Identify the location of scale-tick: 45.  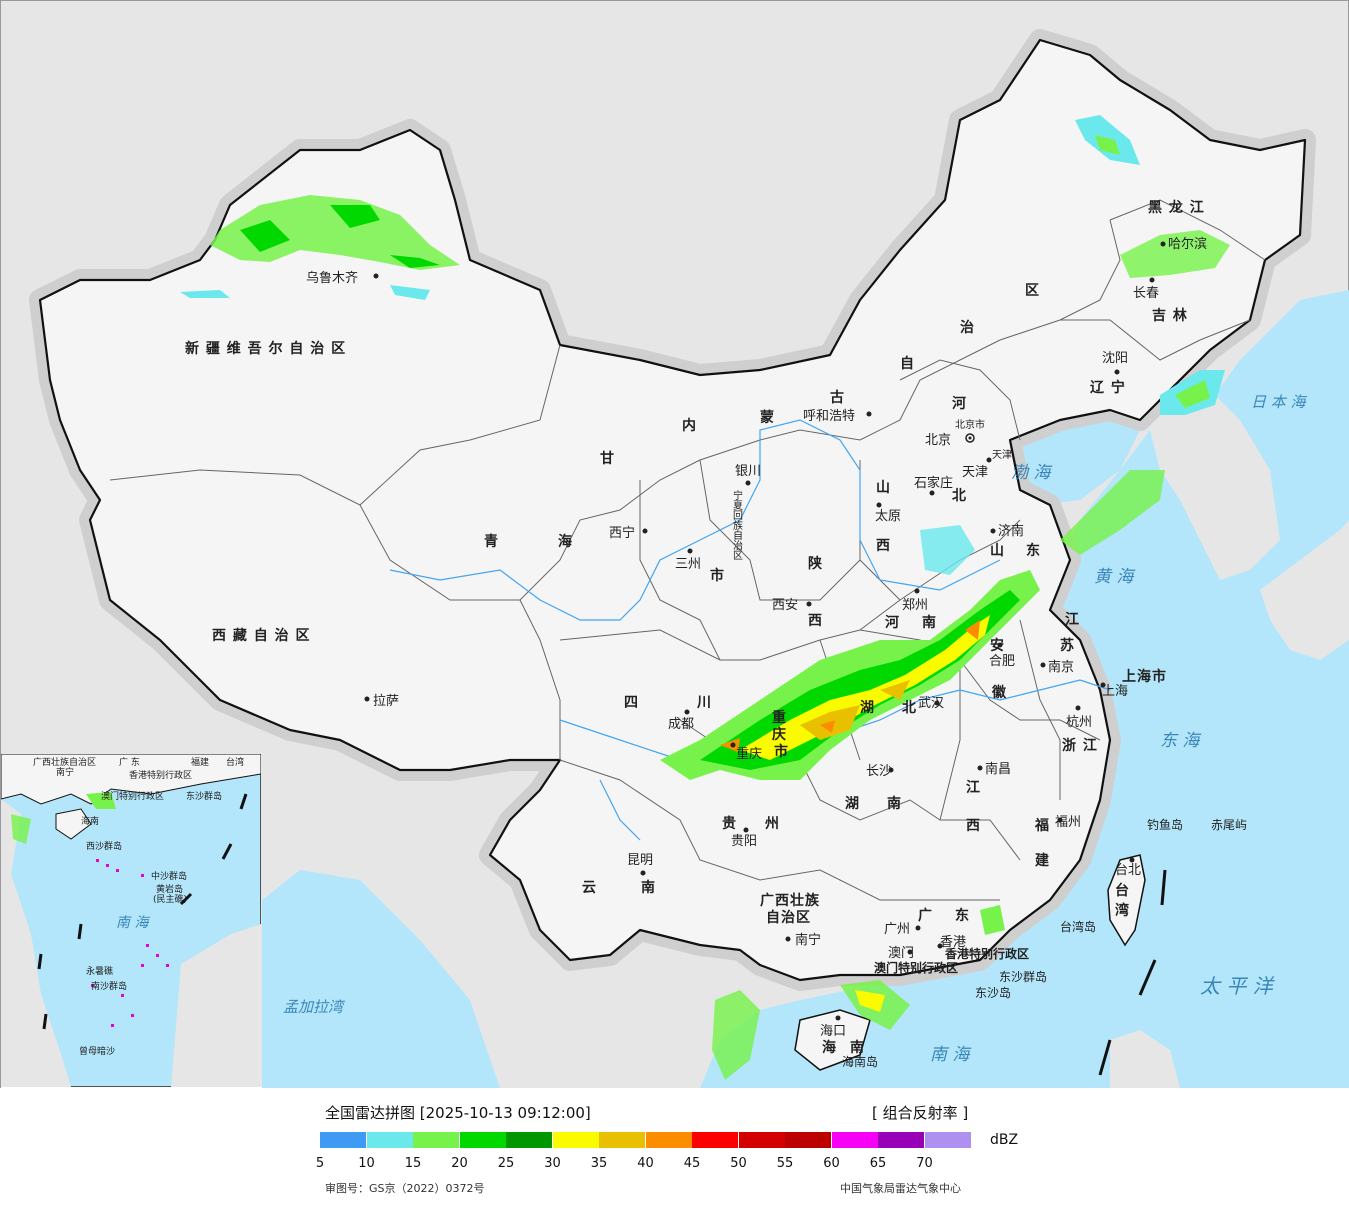
(692, 1163).